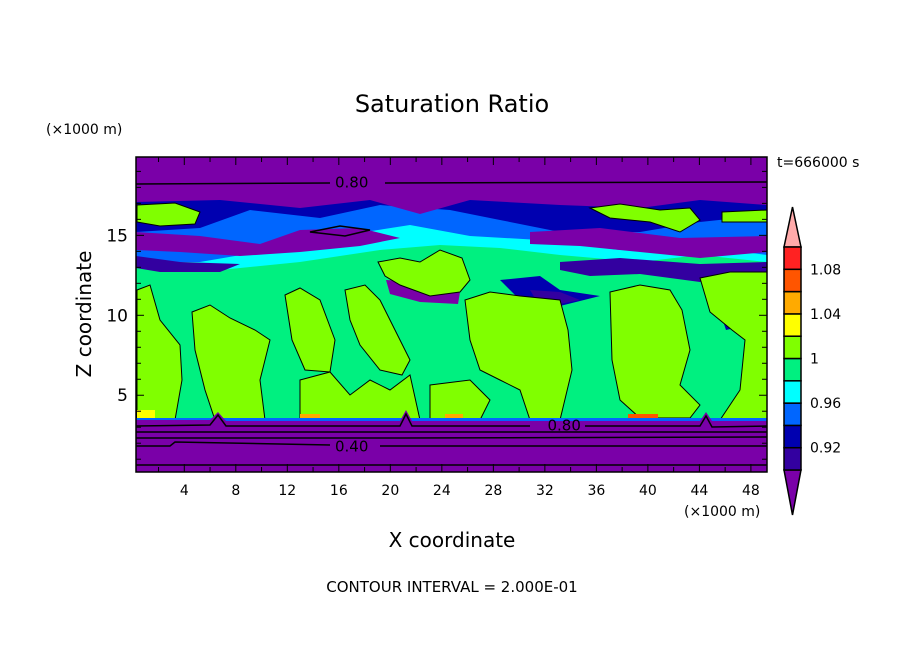 The width and height of the screenshot is (904, 654). I want to click on x-tick-labels: 4 8 12 16 20 24 28 32 36 40 44 48, so click(470, 491).